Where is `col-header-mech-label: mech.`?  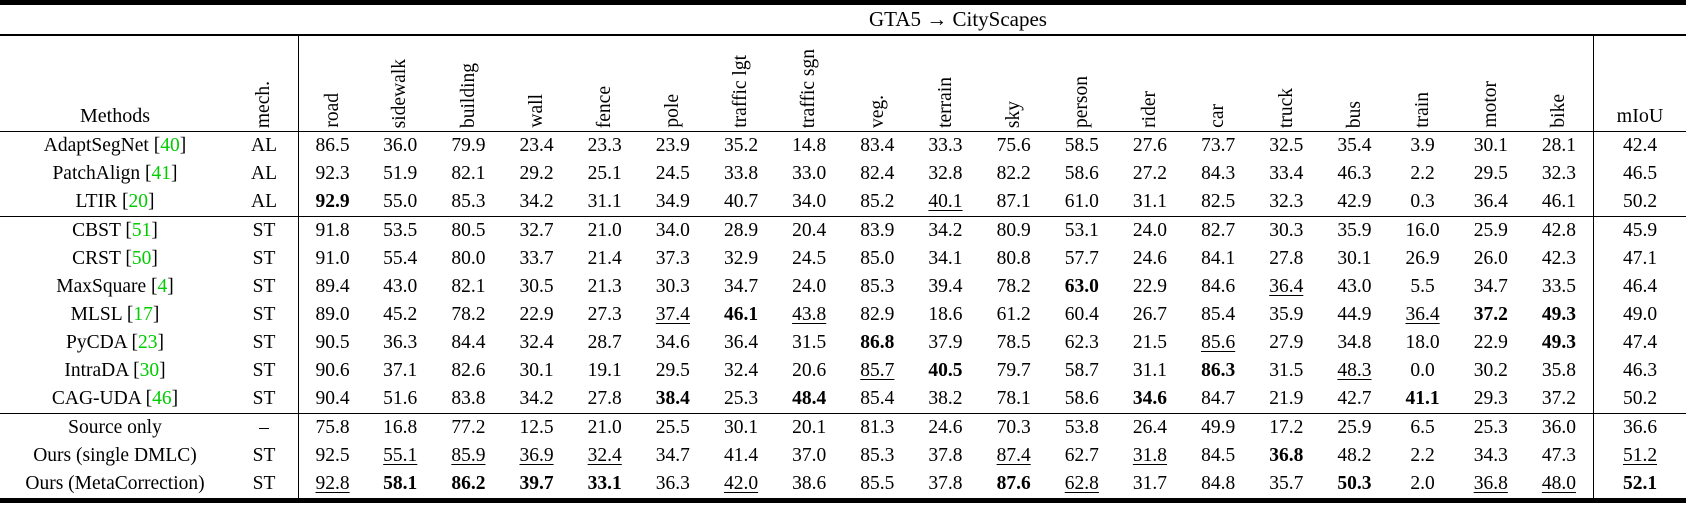
col-header-mech-label: mech. is located at coordinates (264, 104).